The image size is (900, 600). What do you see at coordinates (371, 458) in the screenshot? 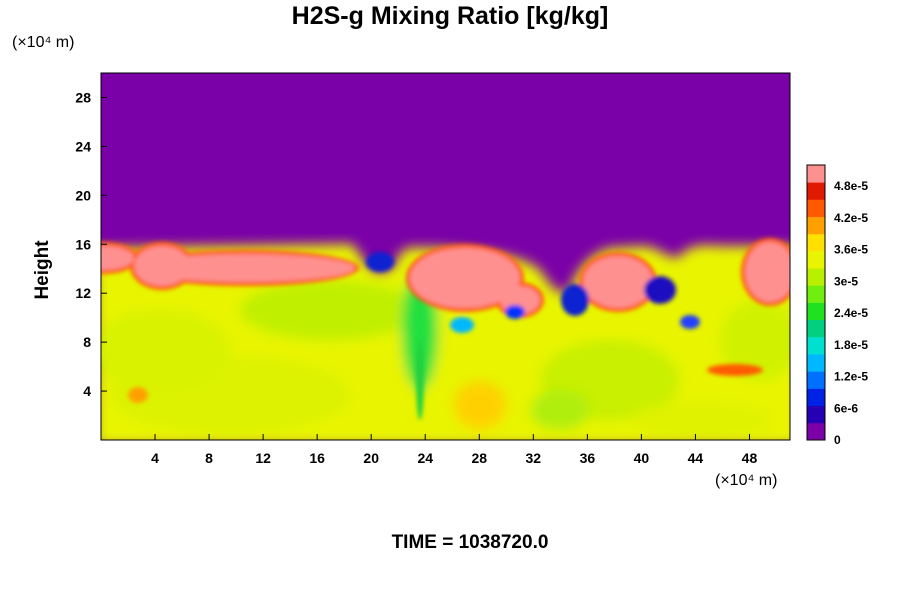
I see `x-tick-label: 20` at bounding box center [371, 458].